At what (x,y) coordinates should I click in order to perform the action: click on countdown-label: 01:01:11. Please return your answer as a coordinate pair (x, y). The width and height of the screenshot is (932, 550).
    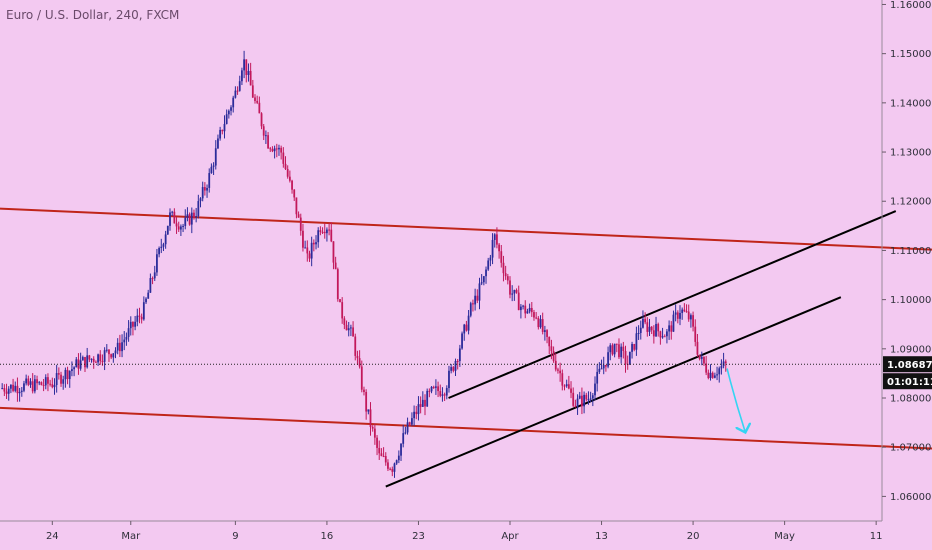
    Looking at the image, I should click on (909, 382).